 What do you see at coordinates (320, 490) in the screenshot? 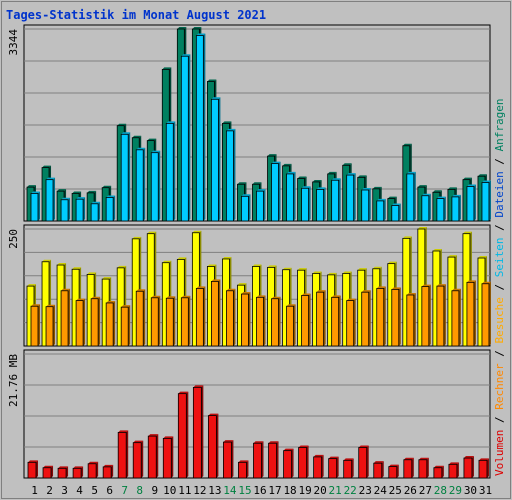
I see `x-label-day-20: 20` at bounding box center [320, 490].